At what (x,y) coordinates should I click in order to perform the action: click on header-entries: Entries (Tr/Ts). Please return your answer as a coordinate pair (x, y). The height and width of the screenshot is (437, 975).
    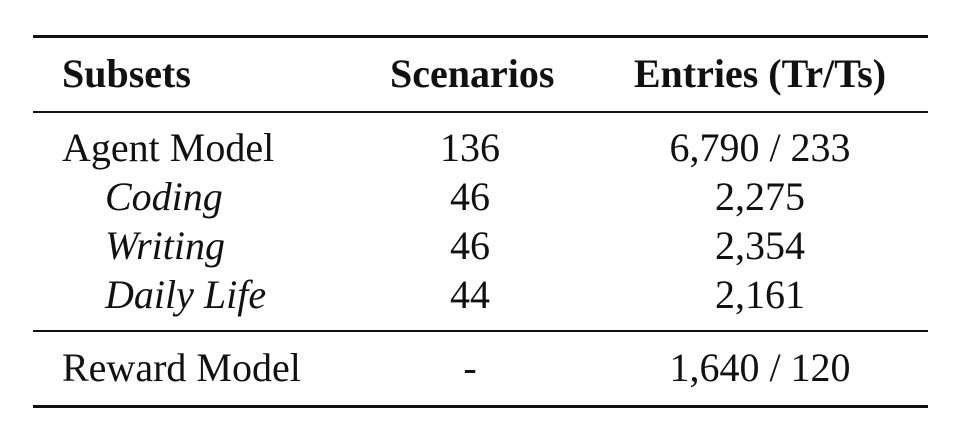
    Looking at the image, I should click on (760, 73).